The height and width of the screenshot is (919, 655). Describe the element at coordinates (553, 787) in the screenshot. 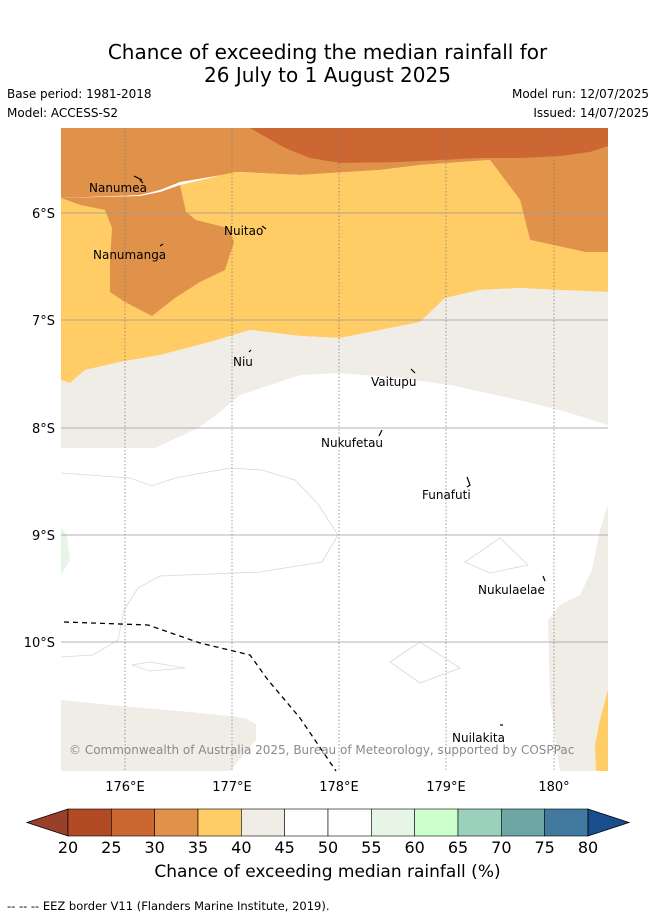

I see `lon-label-180: 180°` at that location.